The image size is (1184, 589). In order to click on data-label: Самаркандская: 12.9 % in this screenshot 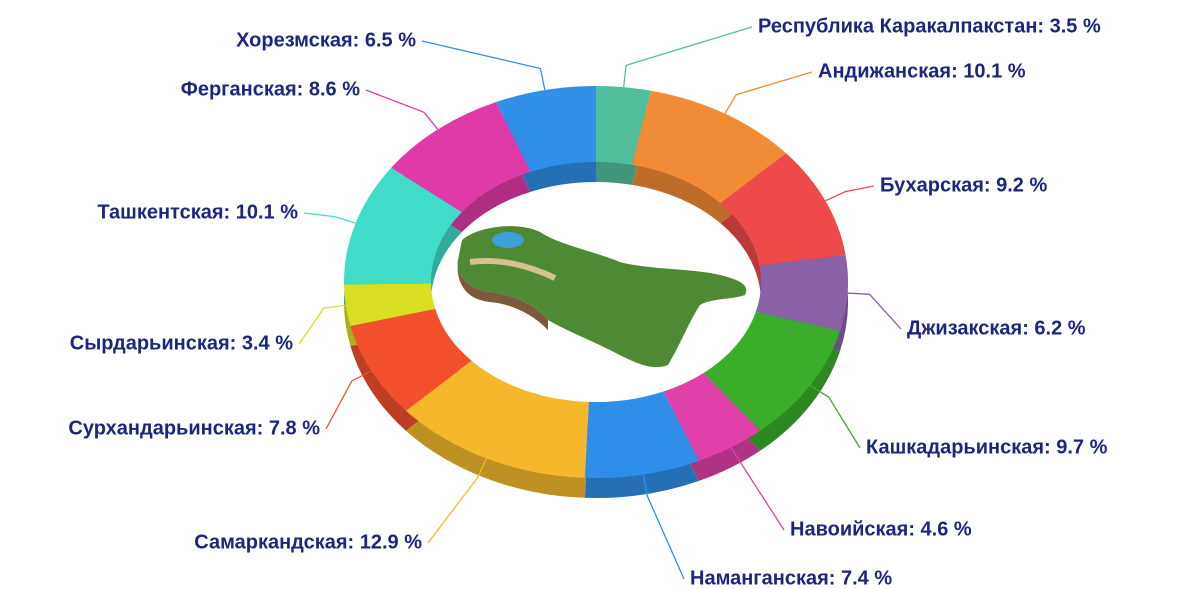, I will do `click(308, 542)`.